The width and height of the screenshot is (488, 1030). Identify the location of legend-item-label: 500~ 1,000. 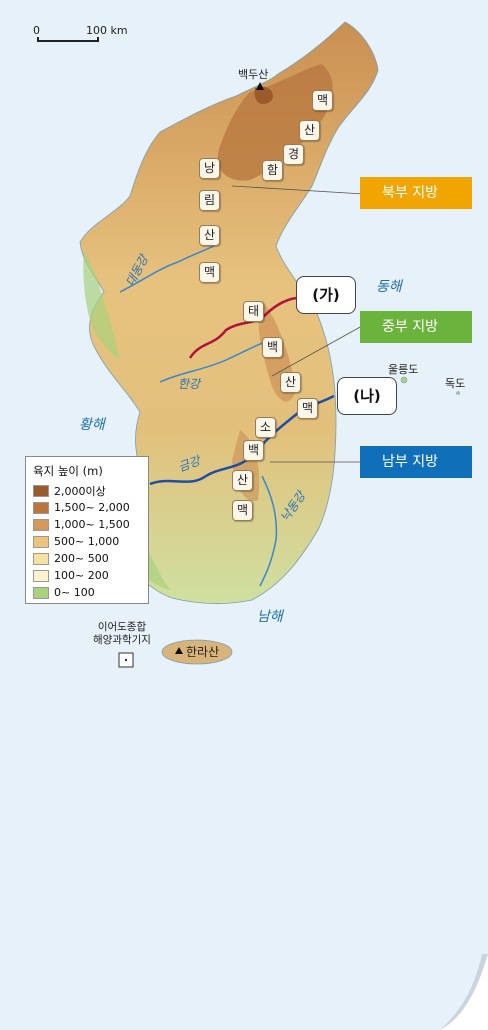
(87, 541).